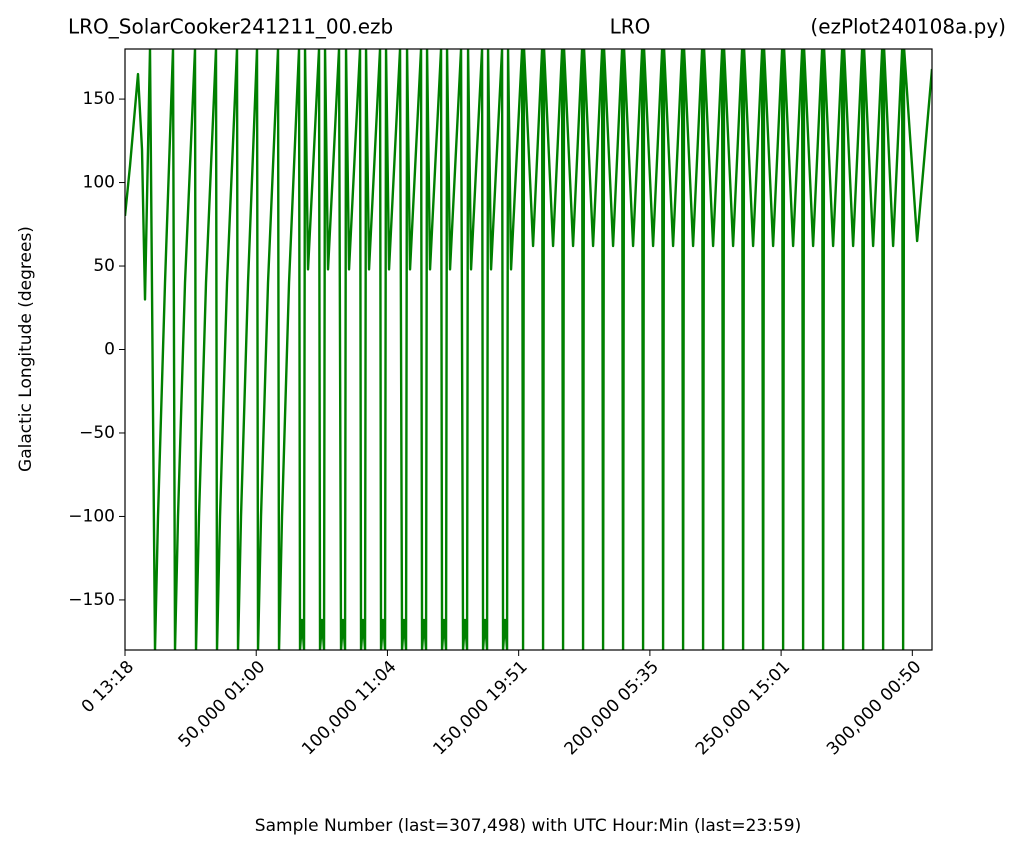 This screenshot has height=853, width=1024. What do you see at coordinates (630, 27) in the screenshot?
I see `chart-title-station: LRO` at bounding box center [630, 27].